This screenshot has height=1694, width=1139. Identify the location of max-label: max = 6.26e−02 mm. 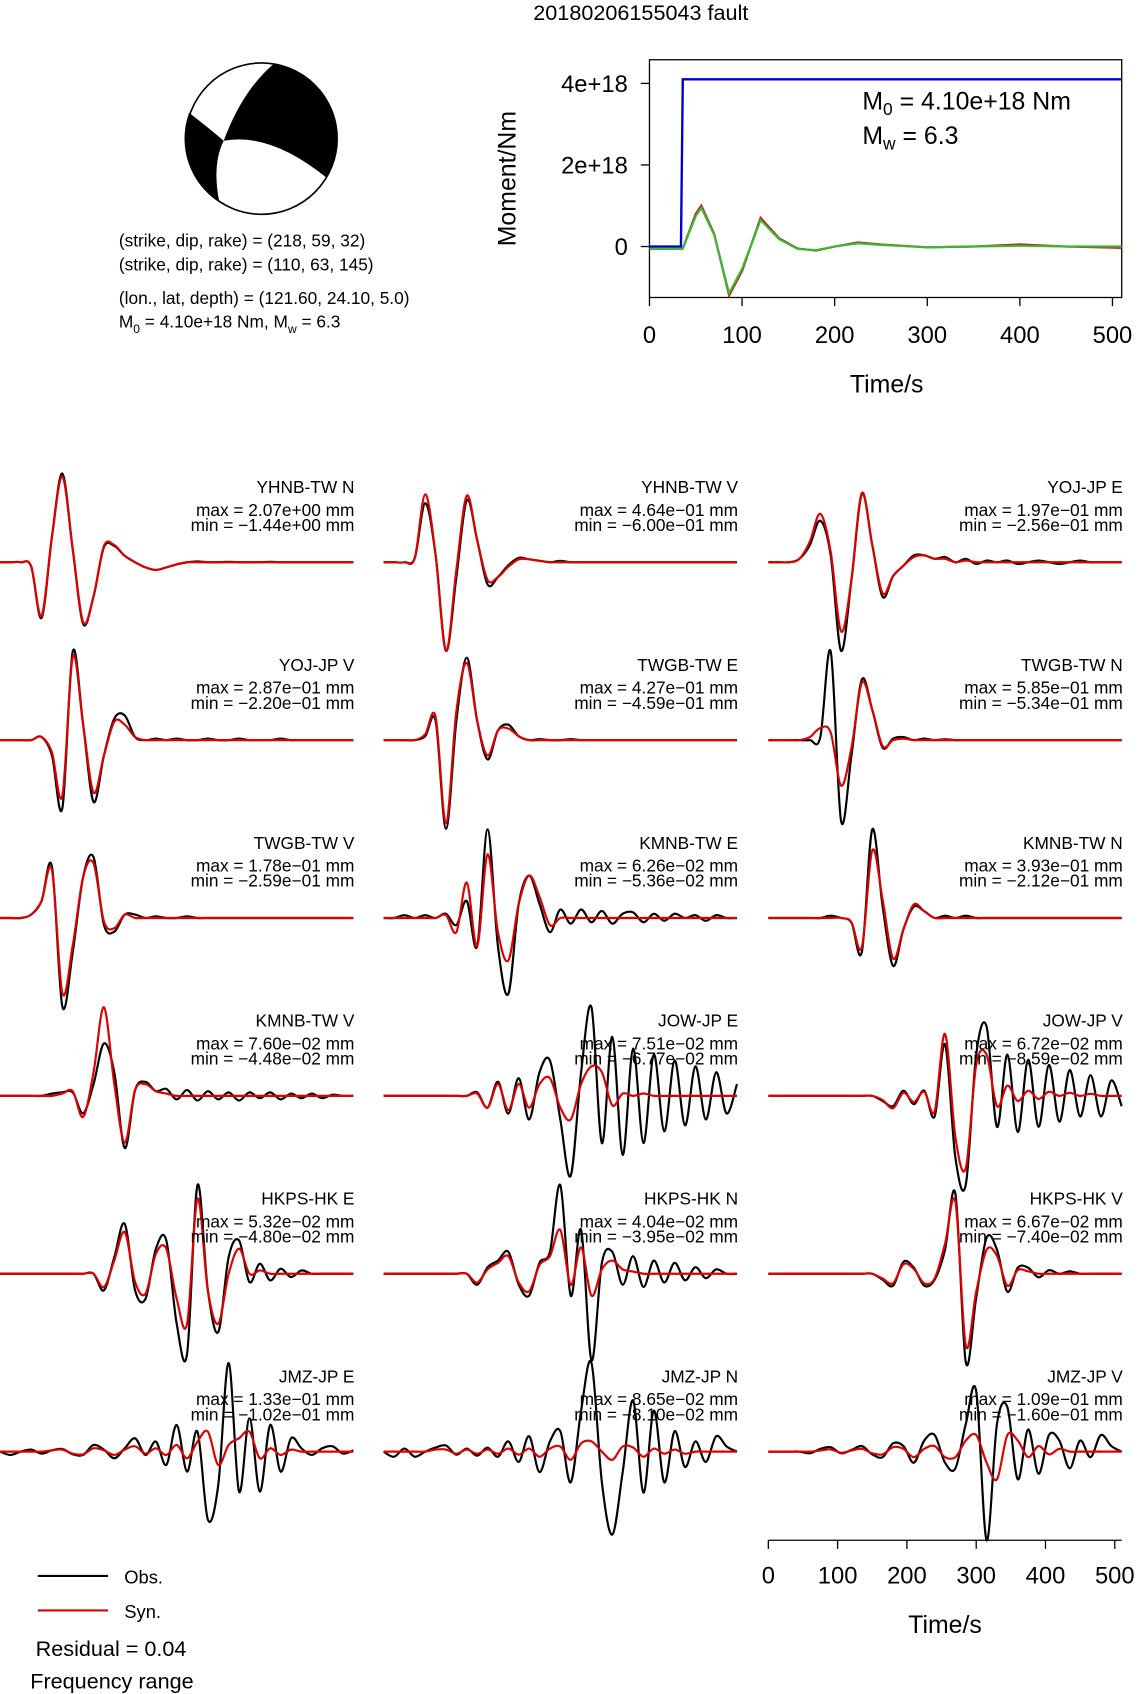
(659, 866).